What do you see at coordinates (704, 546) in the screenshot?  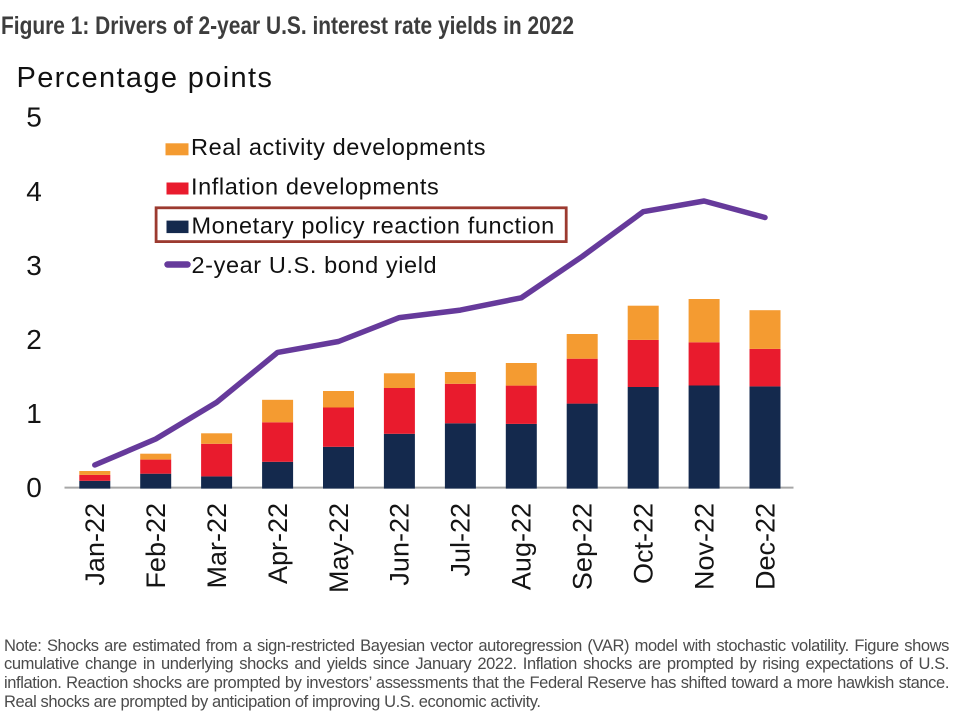 I see `svg-text: Nov-22` at bounding box center [704, 546].